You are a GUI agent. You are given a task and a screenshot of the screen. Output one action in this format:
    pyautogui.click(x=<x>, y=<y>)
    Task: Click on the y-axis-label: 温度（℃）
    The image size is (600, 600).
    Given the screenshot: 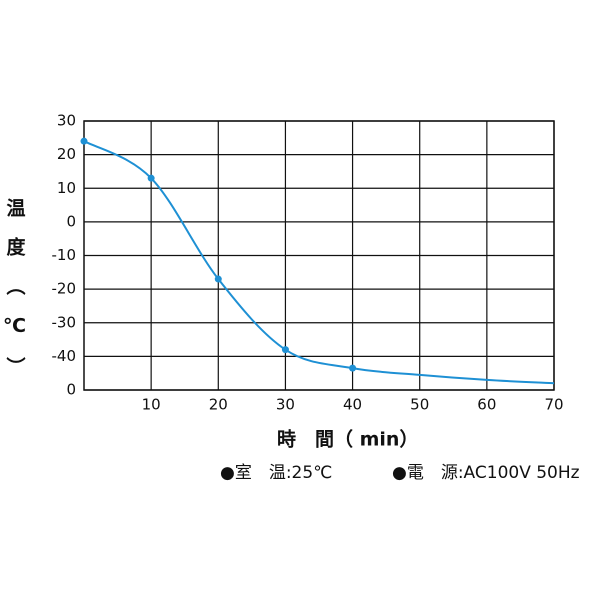 What is the action you would take?
    pyautogui.click(x=15, y=297)
    